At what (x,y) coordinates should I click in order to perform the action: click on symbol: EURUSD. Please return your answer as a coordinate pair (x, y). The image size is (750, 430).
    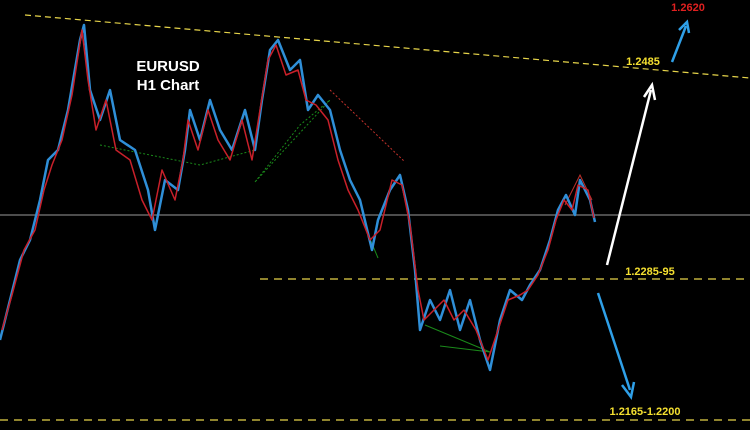
    Looking at the image, I should click on (168, 66).